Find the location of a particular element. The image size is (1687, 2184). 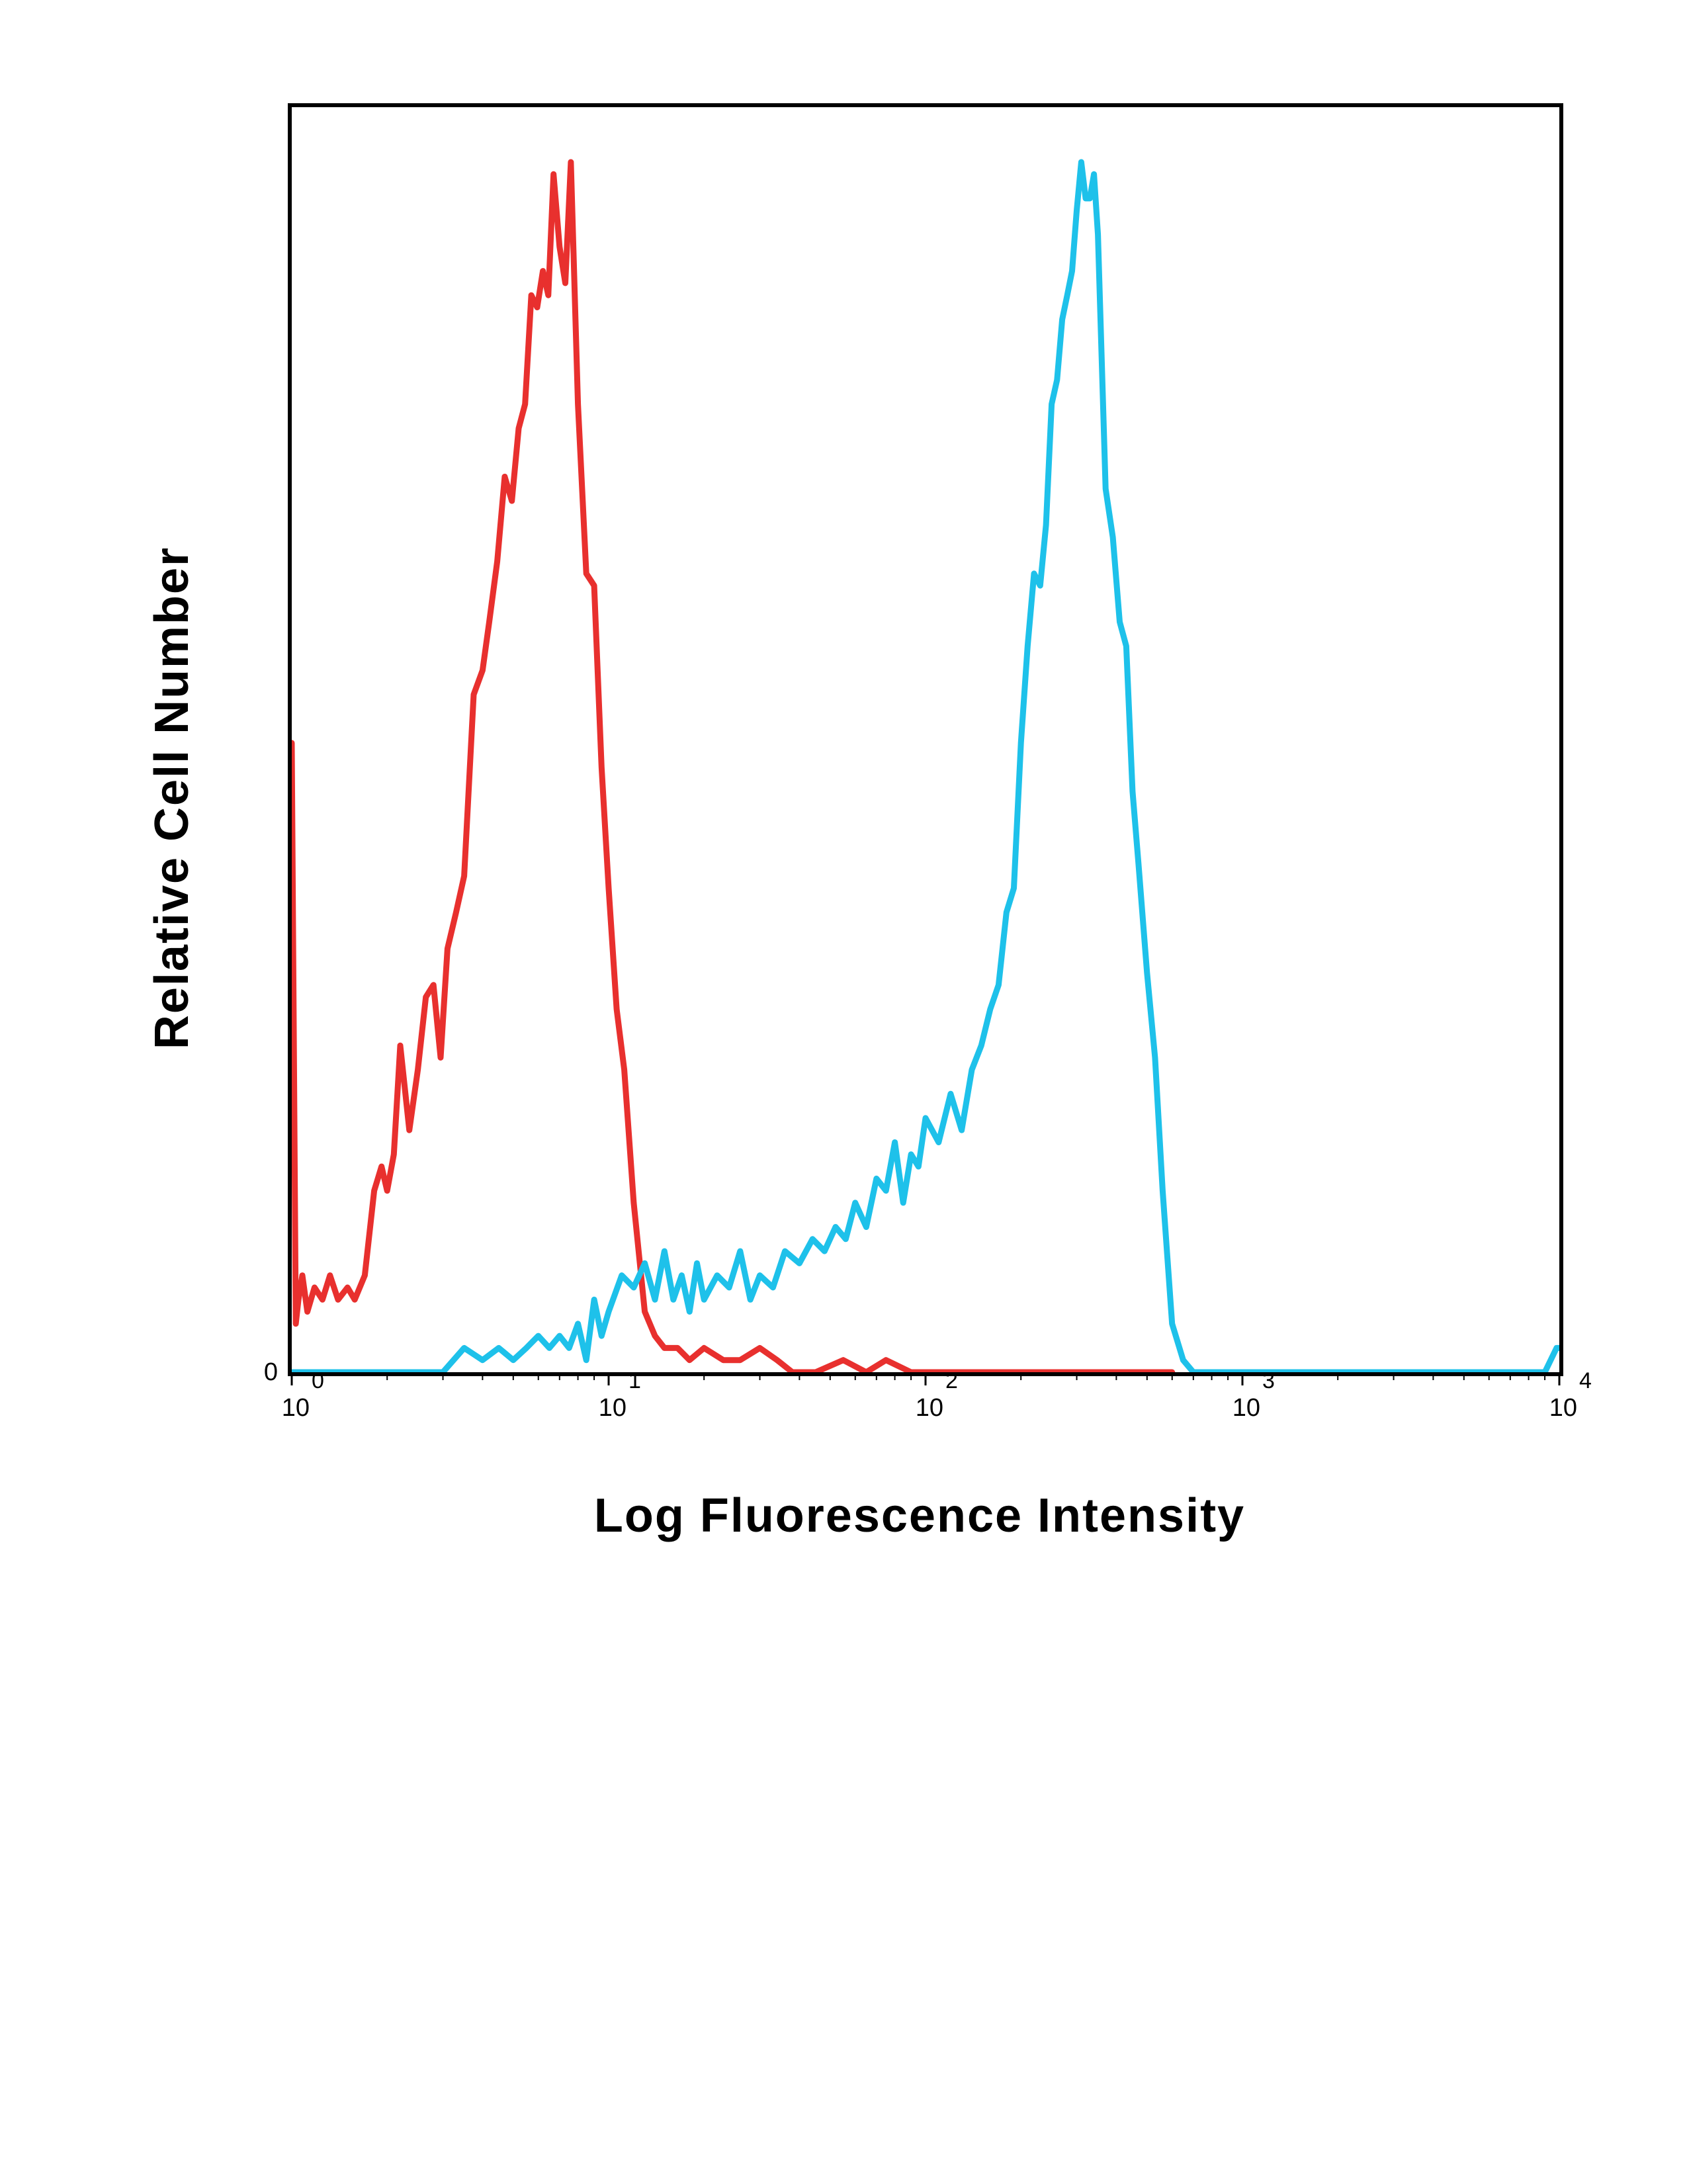

x-axis-title: Log Fluorescence Intensity is located at coordinates (920, 1515).